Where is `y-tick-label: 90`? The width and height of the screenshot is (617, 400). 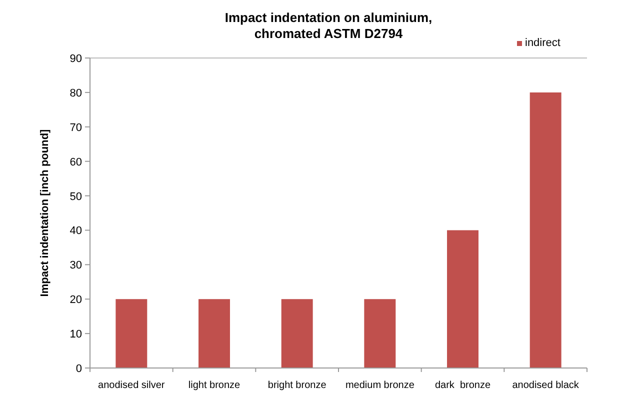 y-tick-label: 90 is located at coordinates (76, 59).